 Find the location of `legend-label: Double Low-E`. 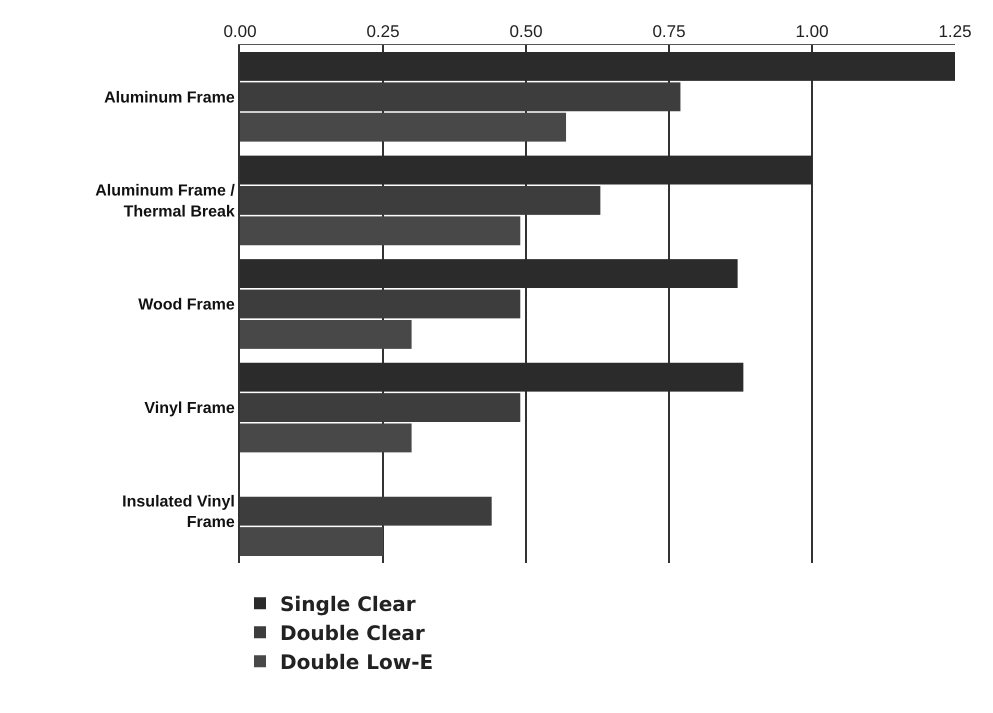

legend-label: Double Low-E is located at coordinates (357, 662).